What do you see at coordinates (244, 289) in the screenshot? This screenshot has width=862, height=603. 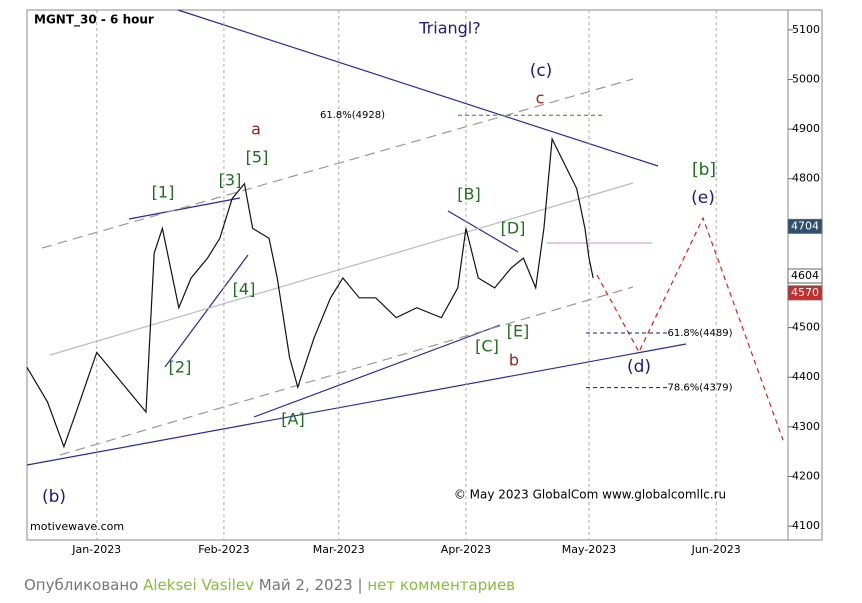 I see `wave-label: [4]` at bounding box center [244, 289].